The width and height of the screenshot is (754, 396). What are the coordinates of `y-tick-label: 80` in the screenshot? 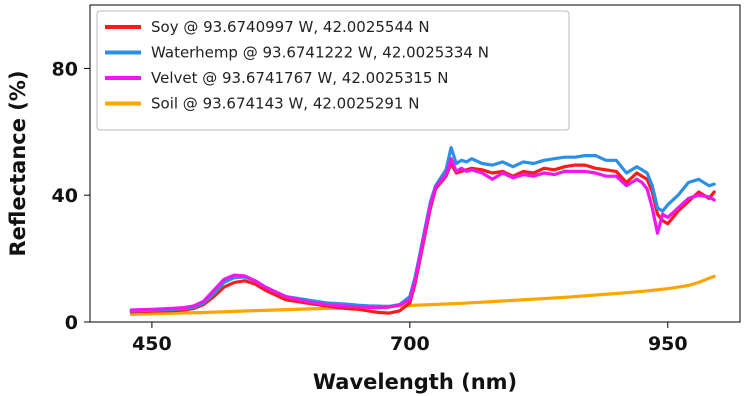 It's located at (65, 69).